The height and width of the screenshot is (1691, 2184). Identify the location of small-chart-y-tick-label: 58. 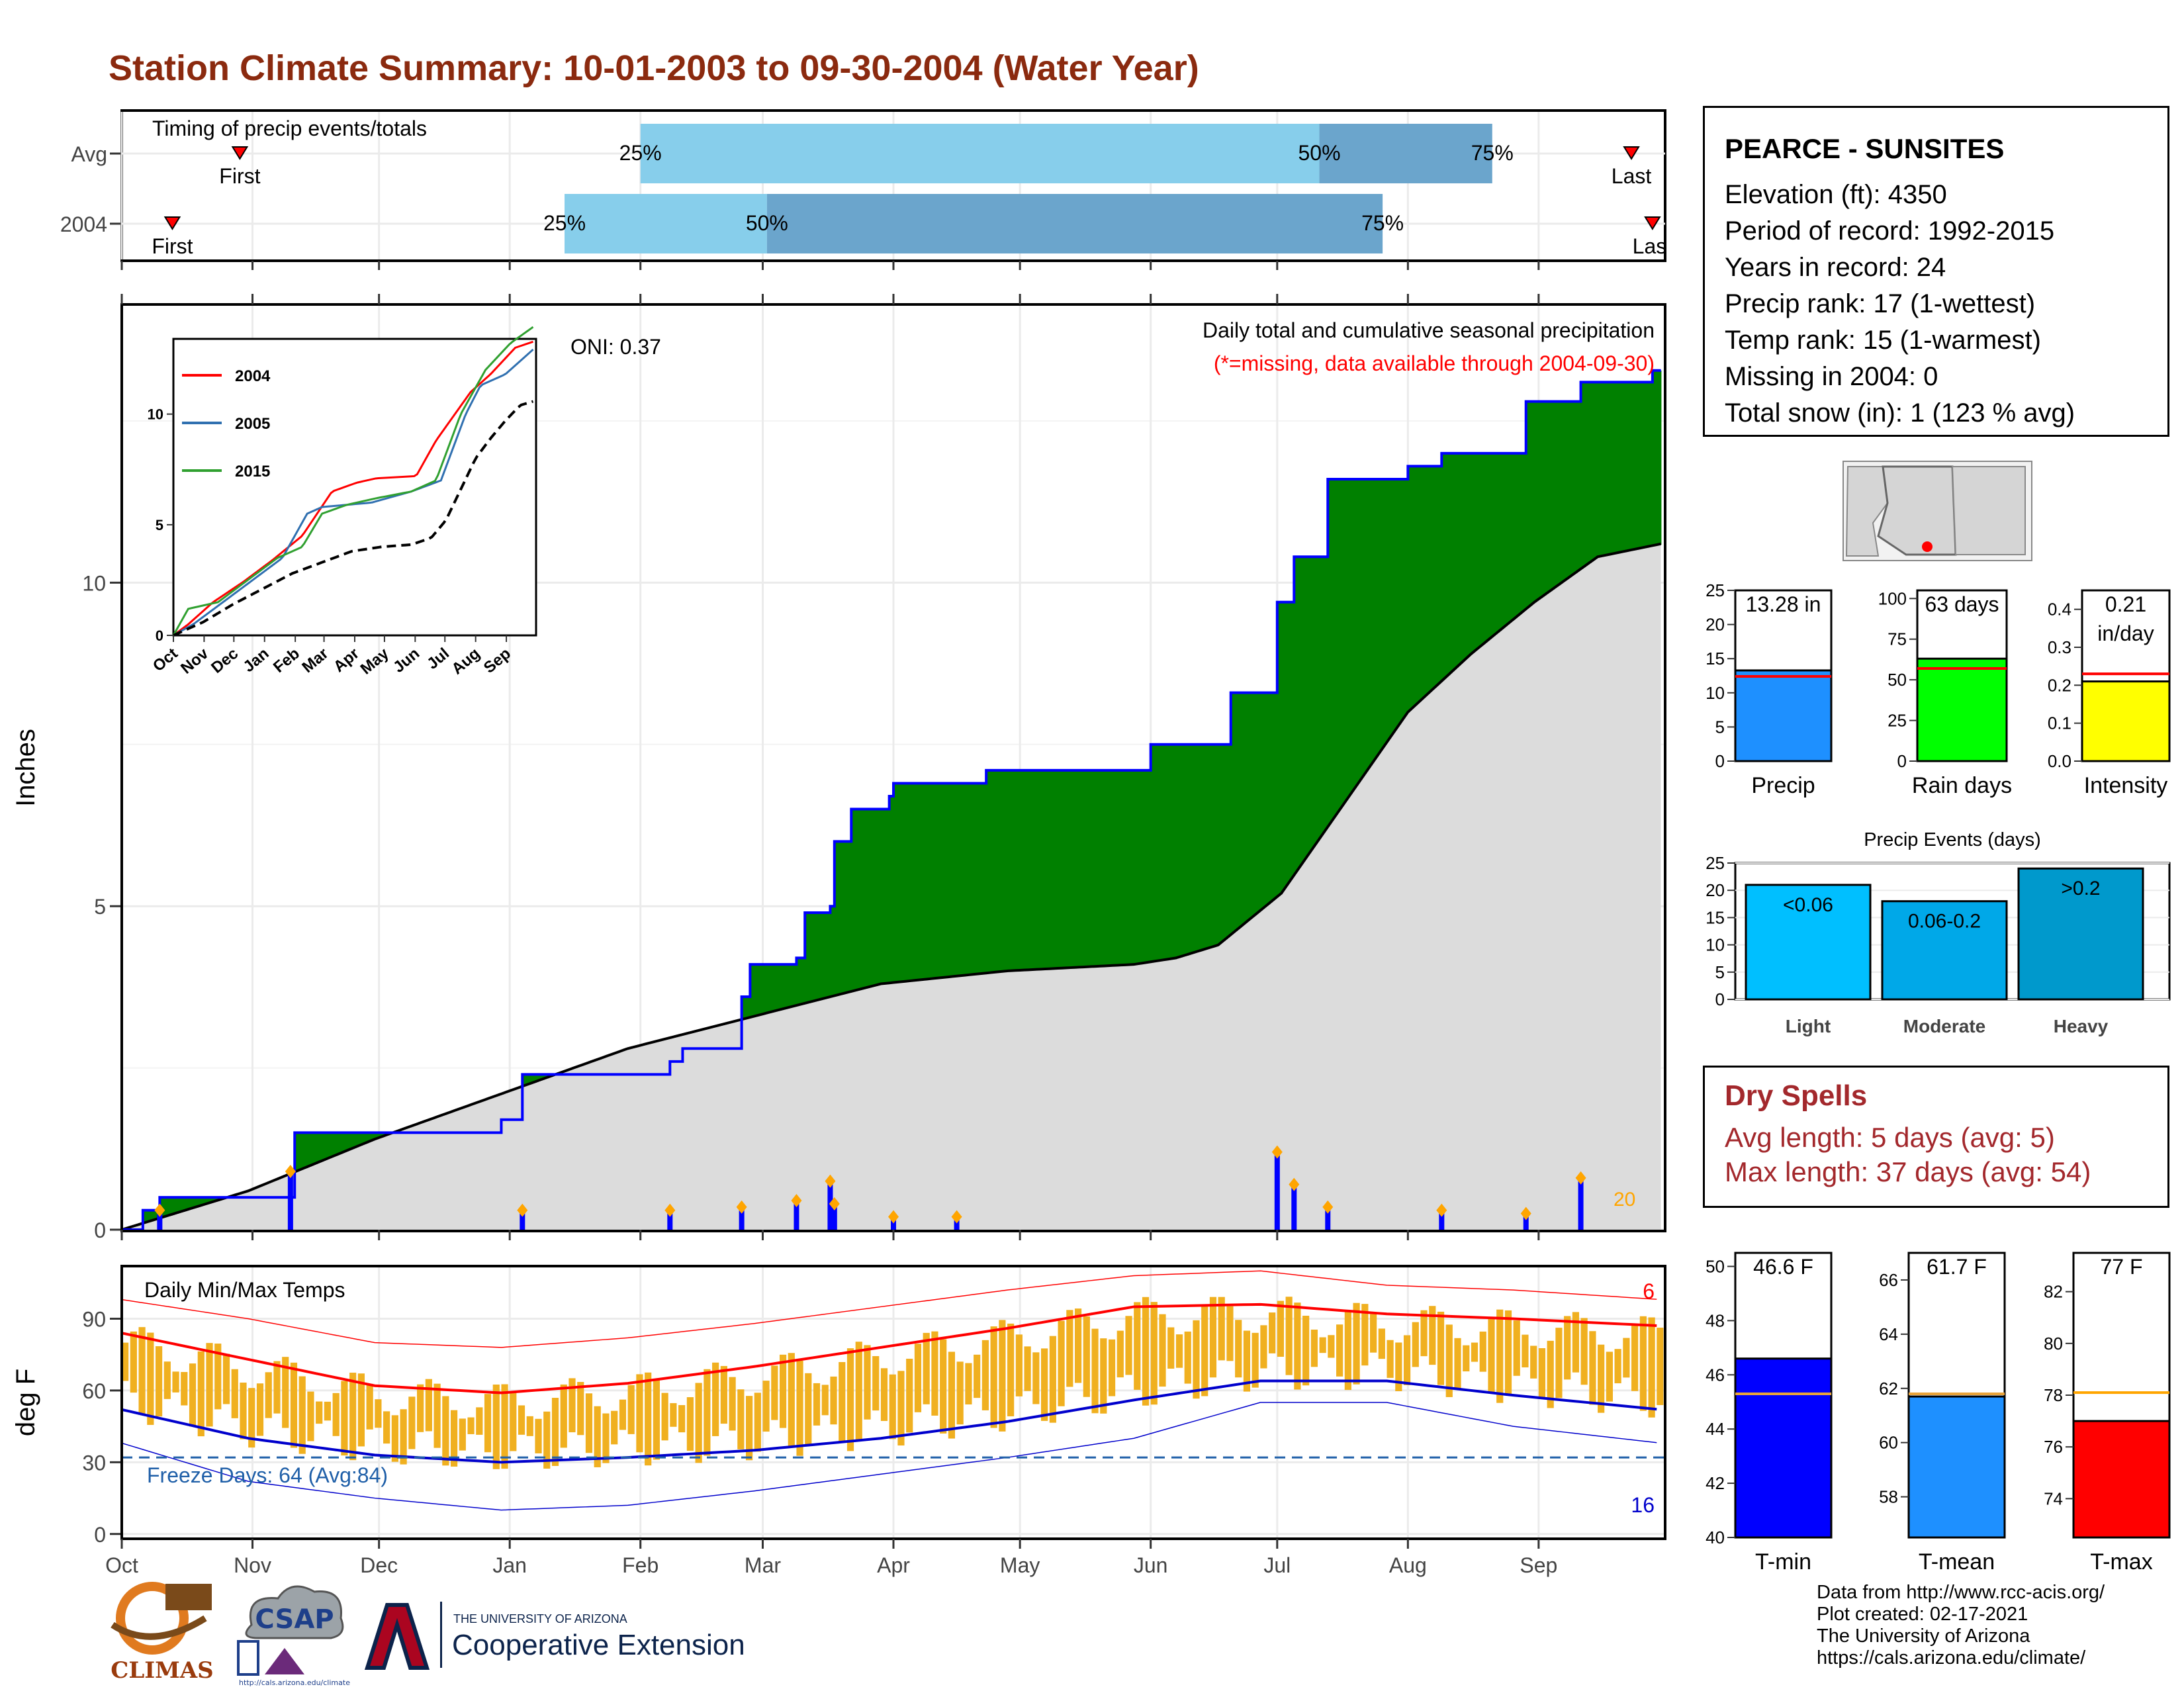
(1888, 1497).